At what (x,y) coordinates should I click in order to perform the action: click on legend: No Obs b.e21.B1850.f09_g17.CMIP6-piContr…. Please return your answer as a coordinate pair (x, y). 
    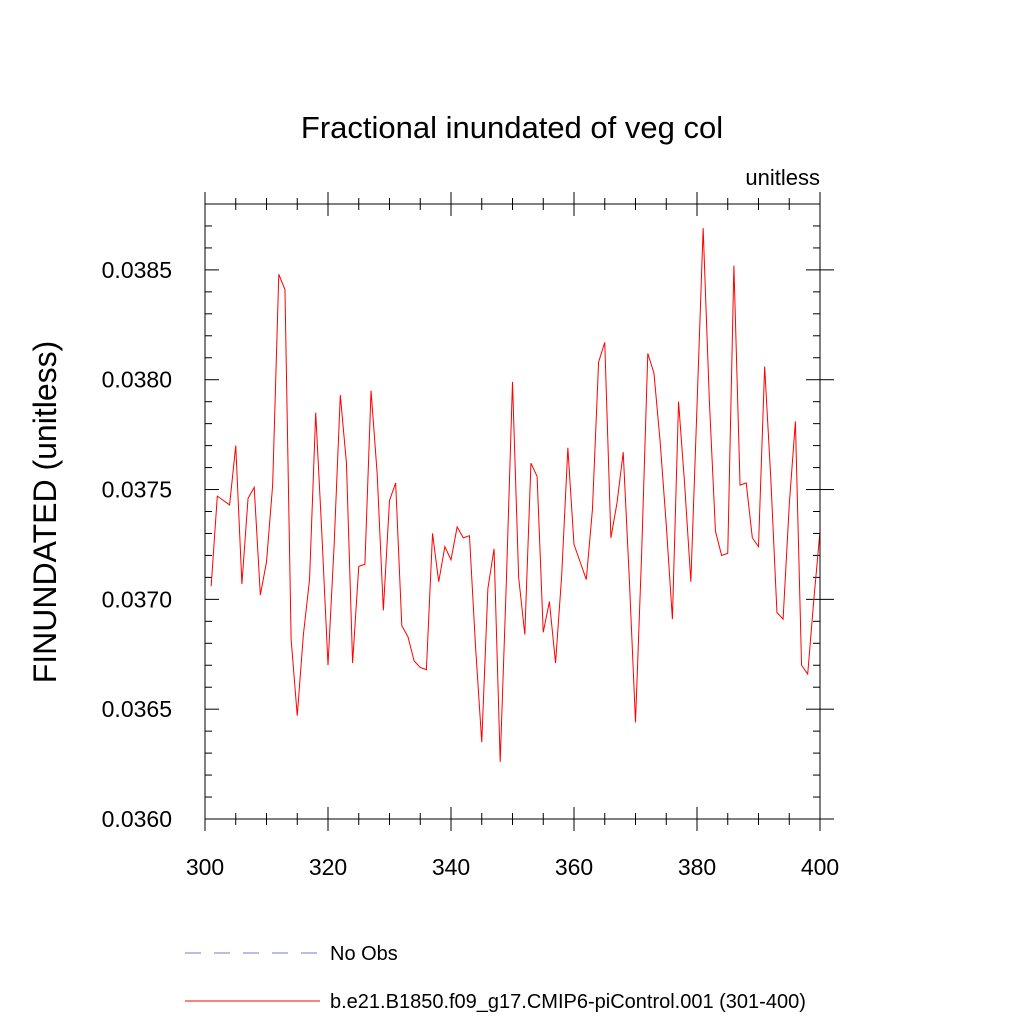
    Looking at the image, I should click on (495, 978).